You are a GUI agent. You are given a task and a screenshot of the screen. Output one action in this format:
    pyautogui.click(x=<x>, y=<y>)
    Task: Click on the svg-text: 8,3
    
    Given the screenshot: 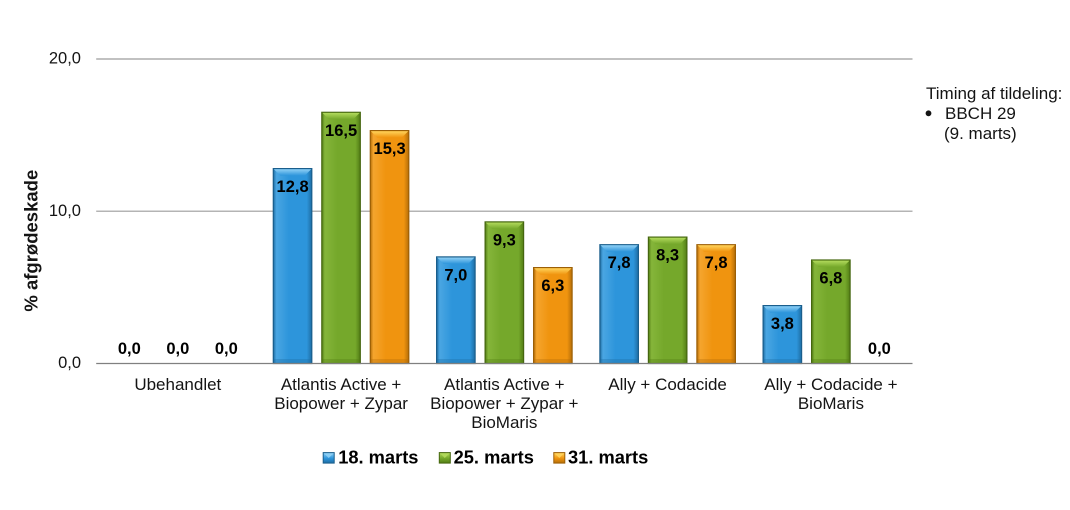 What is the action you would take?
    pyautogui.click(x=667, y=256)
    